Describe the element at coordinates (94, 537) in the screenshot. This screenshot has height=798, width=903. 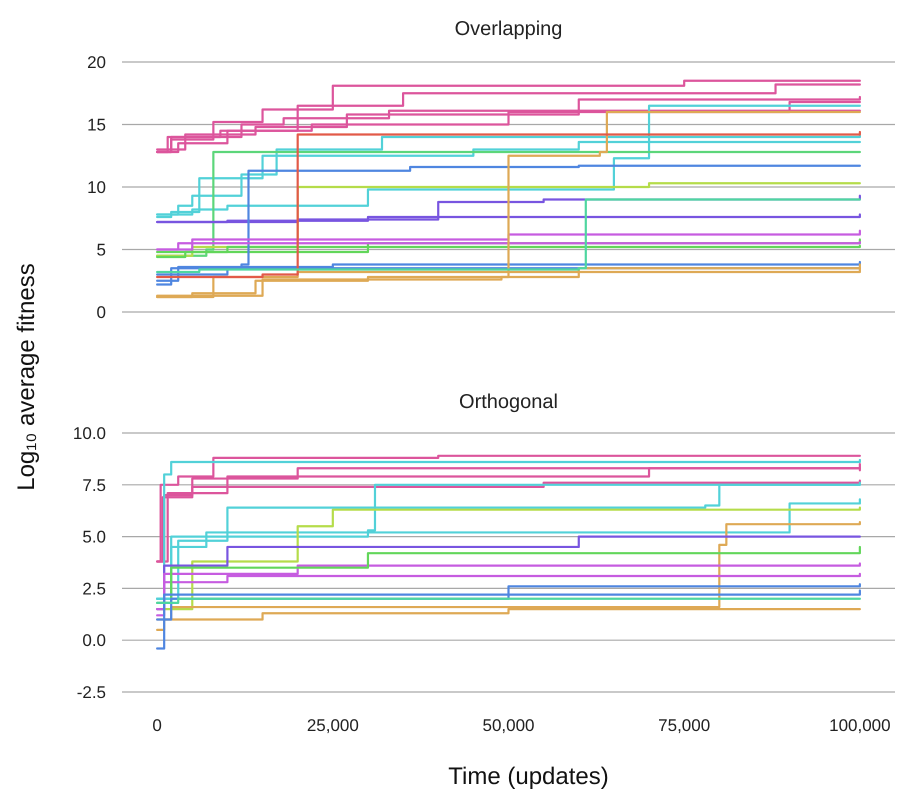
I see `y-tick-label: 5.0` at that location.